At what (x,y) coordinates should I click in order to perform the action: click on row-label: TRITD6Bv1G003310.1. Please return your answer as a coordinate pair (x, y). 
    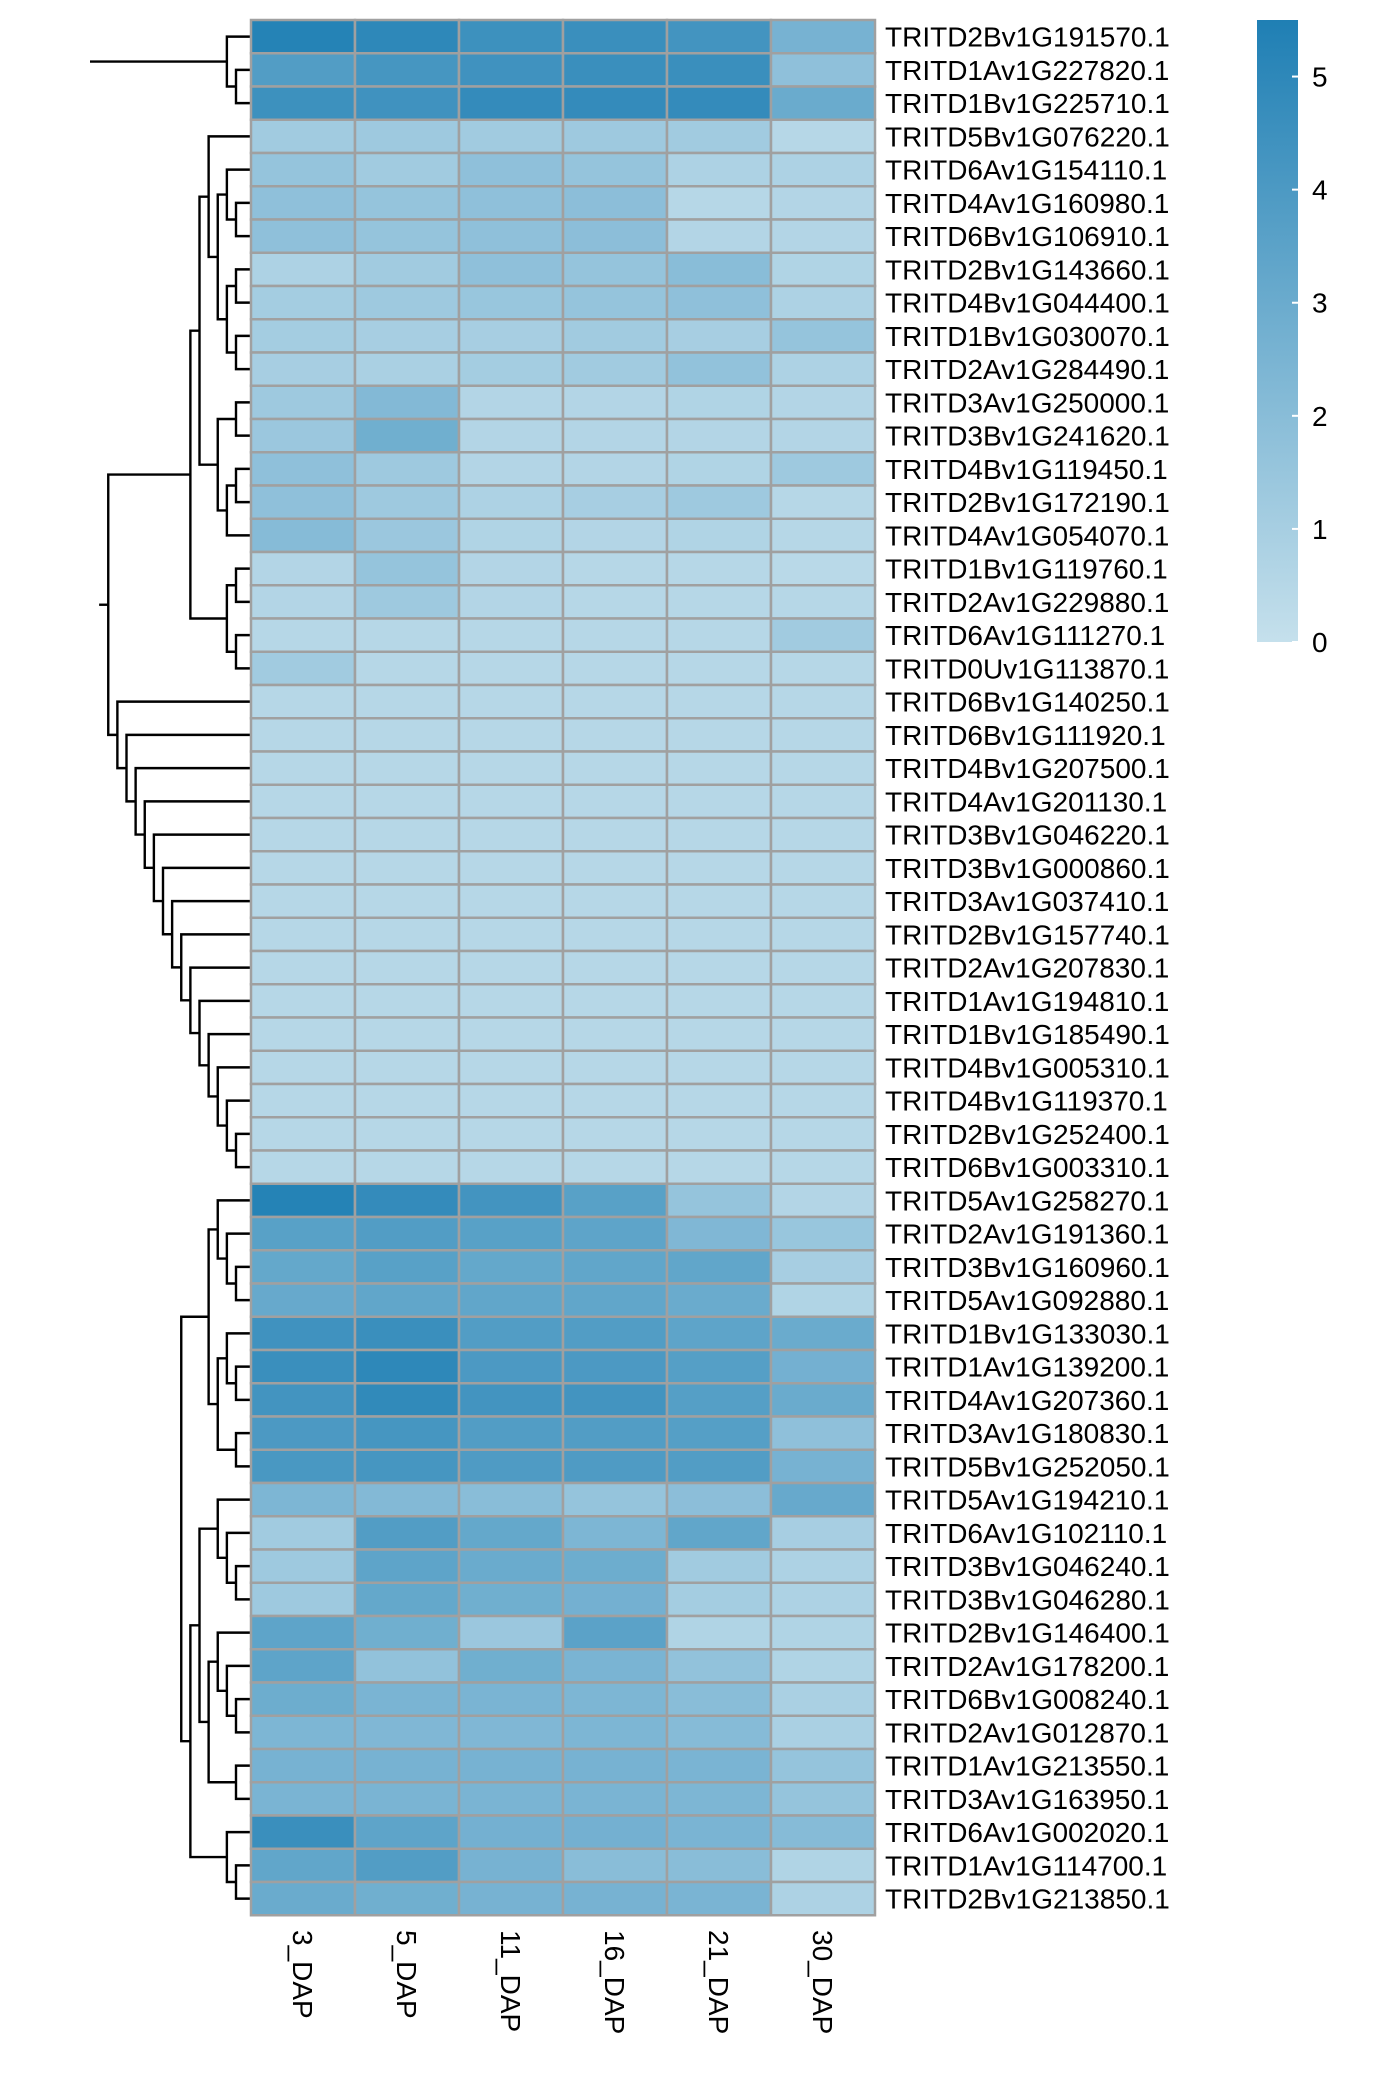
    Looking at the image, I should click on (1027, 1167).